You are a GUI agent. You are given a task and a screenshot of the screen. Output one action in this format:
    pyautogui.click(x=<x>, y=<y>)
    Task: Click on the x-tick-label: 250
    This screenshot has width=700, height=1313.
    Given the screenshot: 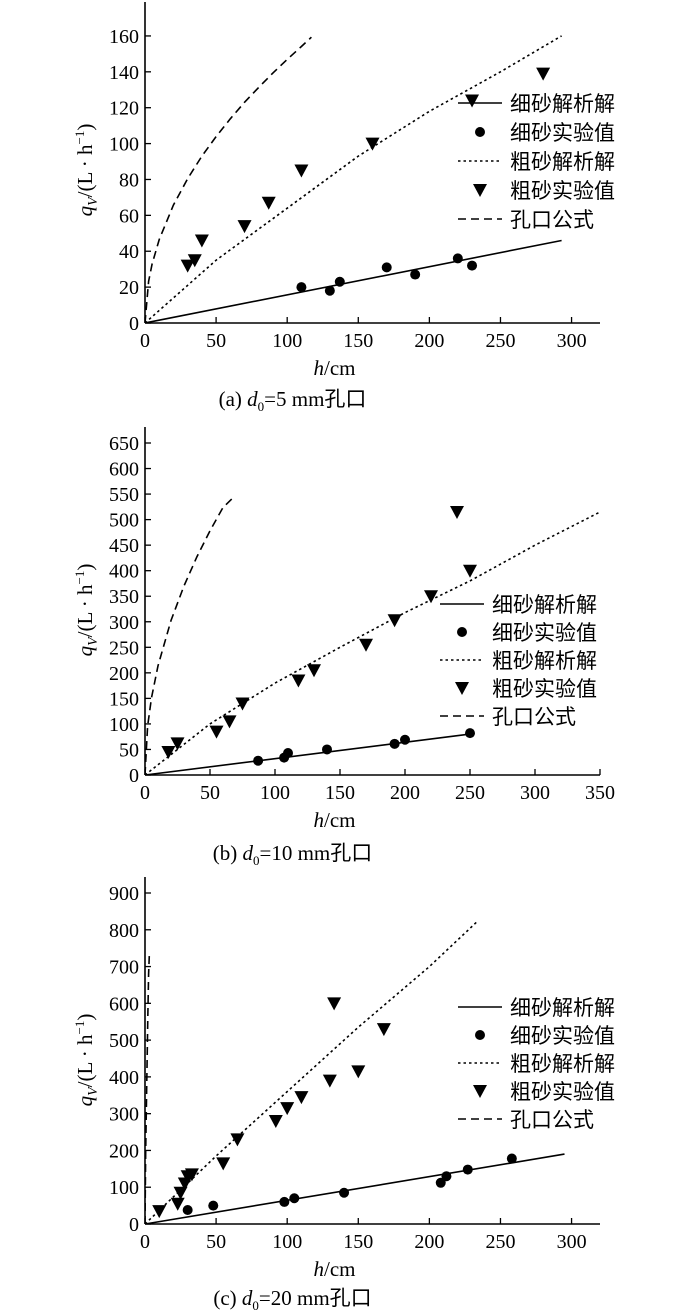 What is the action you would take?
    pyautogui.click(x=500, y=341)
    